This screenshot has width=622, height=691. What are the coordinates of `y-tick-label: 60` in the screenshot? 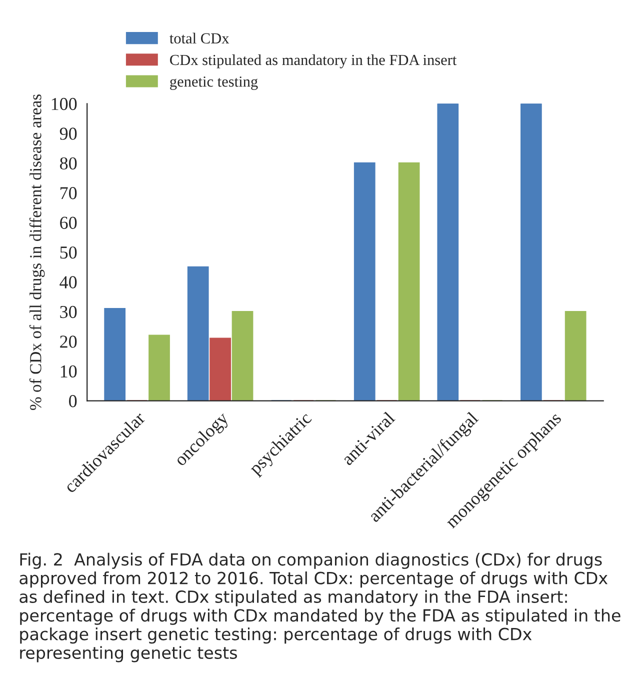 It's located at (68, 222).